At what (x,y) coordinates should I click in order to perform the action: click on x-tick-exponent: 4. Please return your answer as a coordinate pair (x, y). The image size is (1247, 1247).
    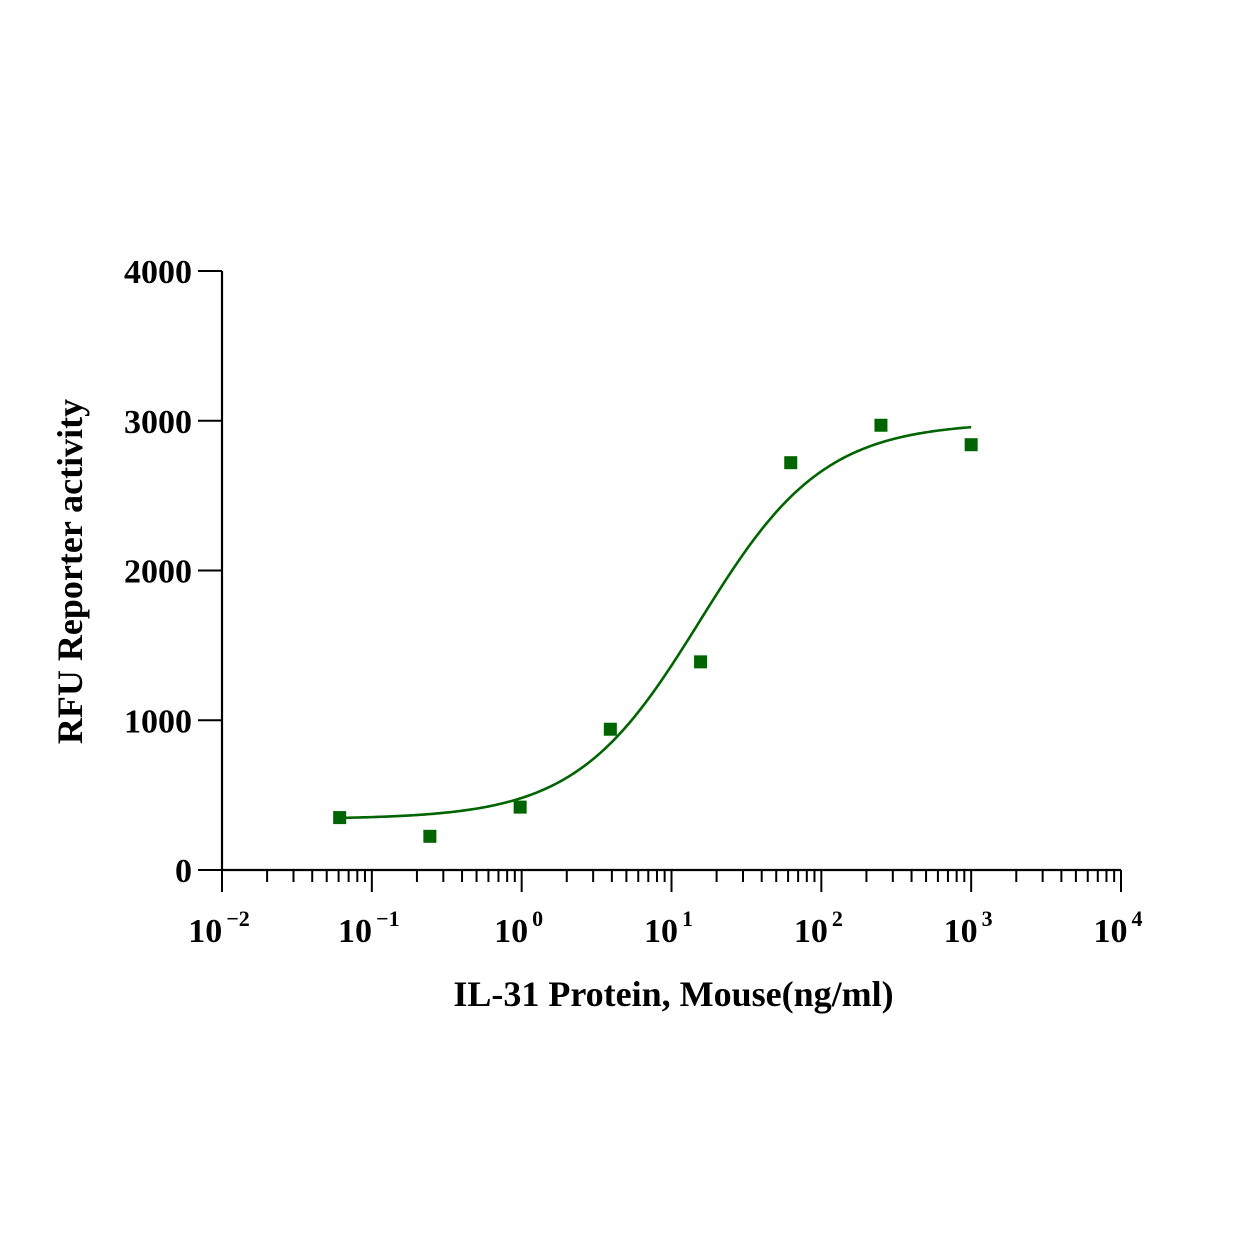
    Looking at the image, I should click on (1137, 918).